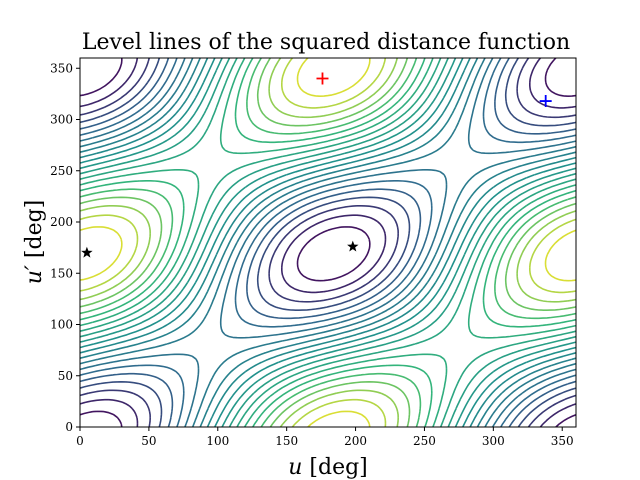  I want to click on y-axis-label-unit: [deg], so click(34, 232).